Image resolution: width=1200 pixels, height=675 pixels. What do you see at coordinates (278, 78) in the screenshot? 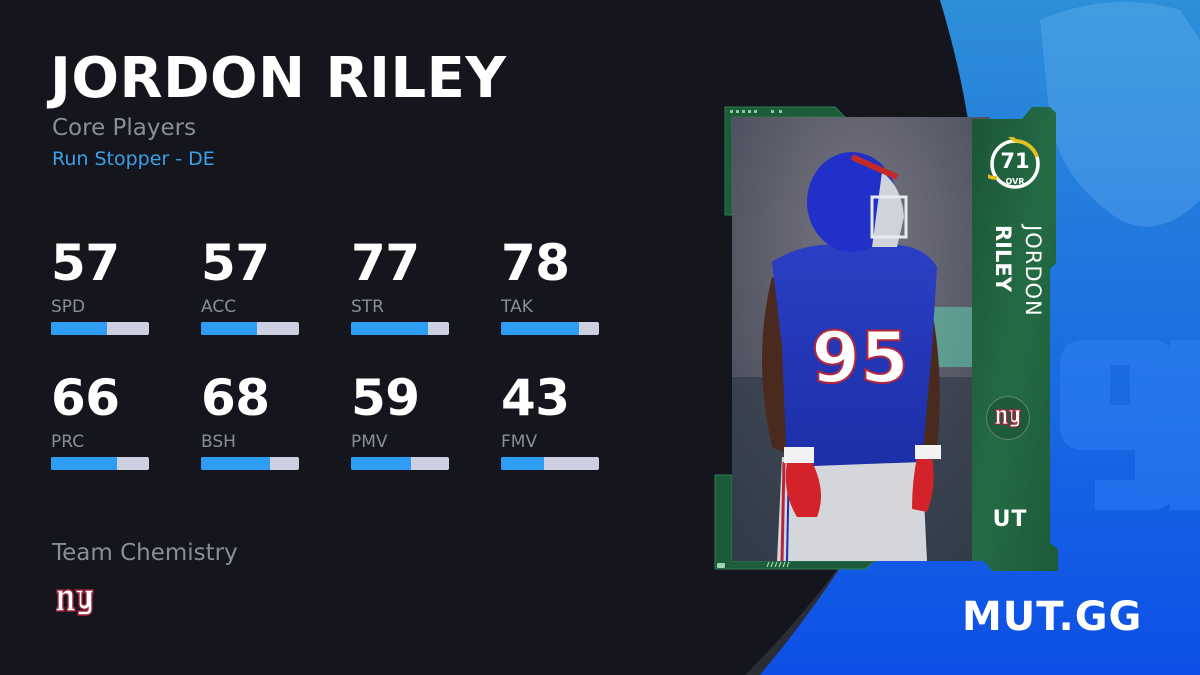
I see `player-name: JORDON RILEY` at bounding box center [278, 78].